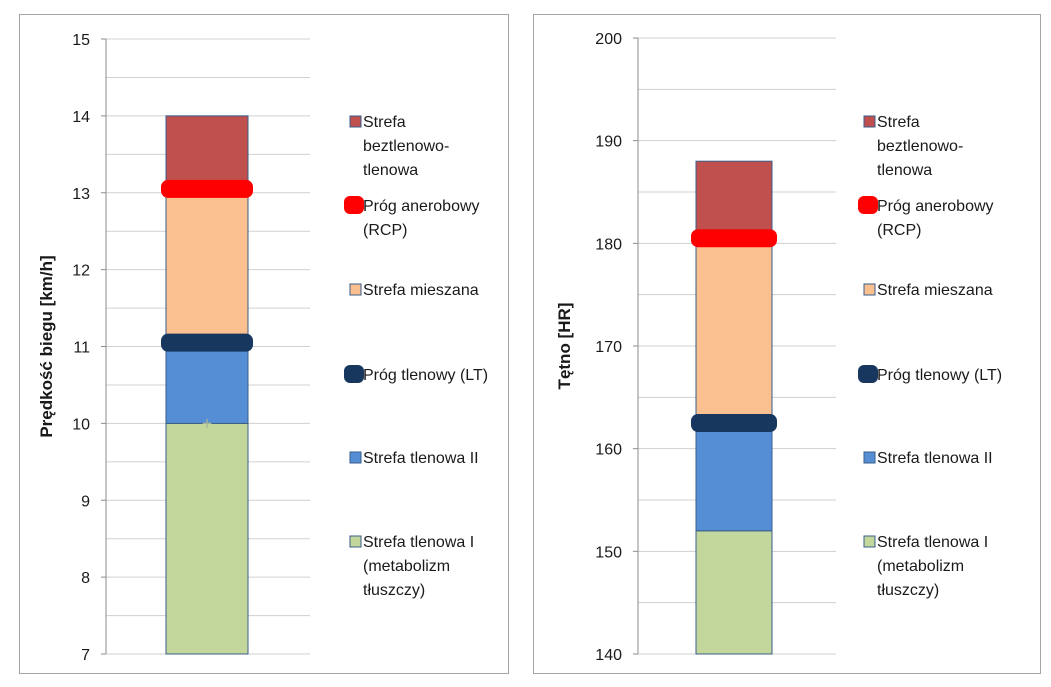 This screenshot has height=687, width=1051. I want to click on y-tick-label: 9, so click(85, 501).